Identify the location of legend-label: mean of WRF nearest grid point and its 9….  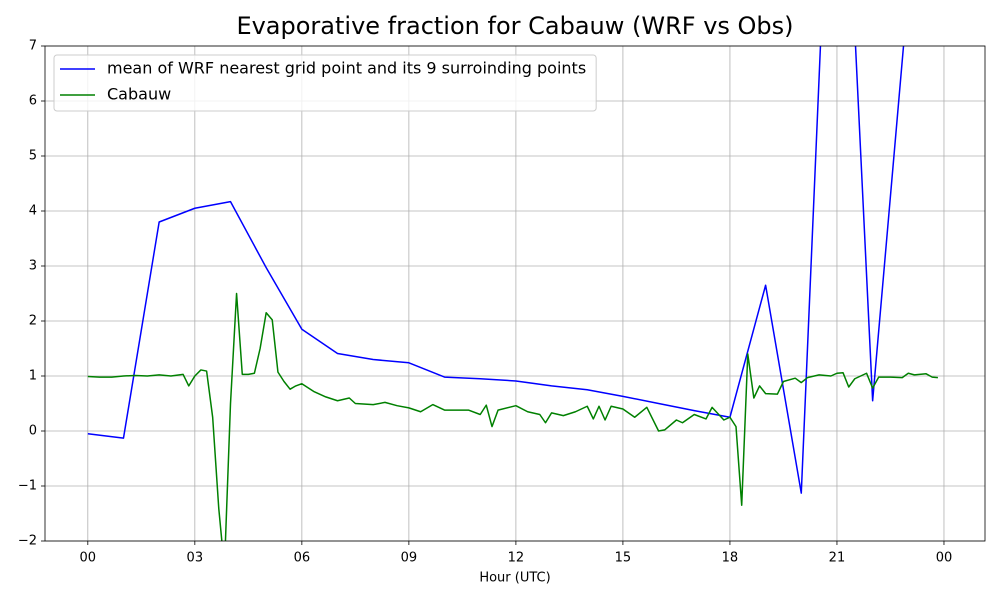
(346, 68).